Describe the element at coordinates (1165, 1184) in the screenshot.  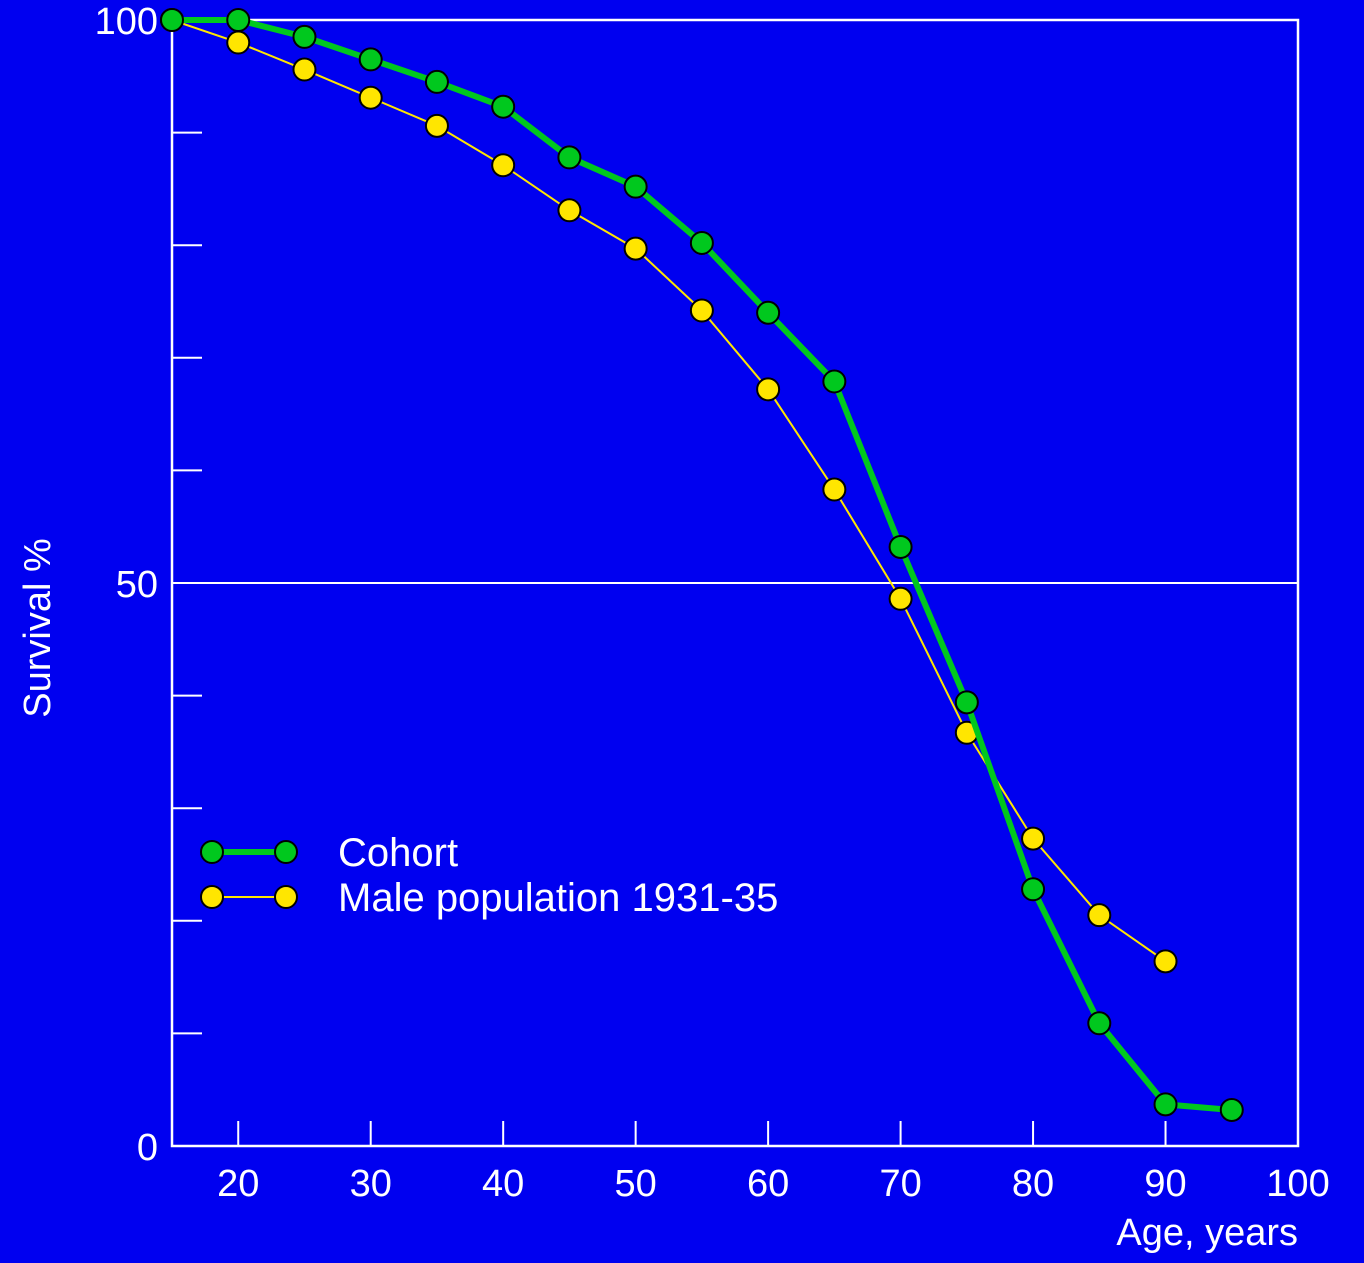
I see `x-tick-label: 90` at that location.